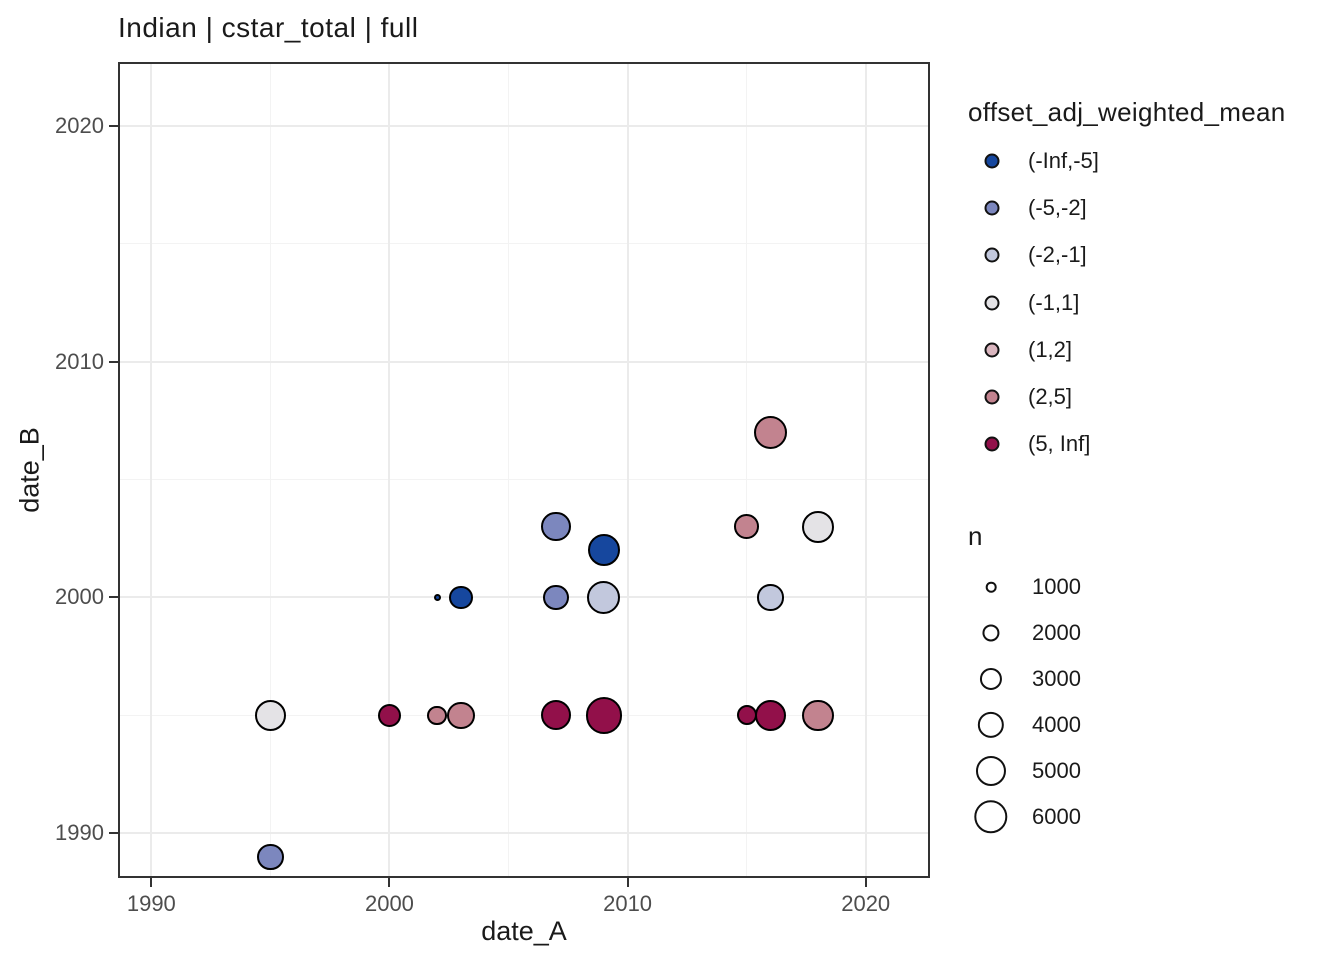  Describe the element at coordinates (1057, 255) in the screenshot. I see `color-legend-label: (-2,-1]` at that location.